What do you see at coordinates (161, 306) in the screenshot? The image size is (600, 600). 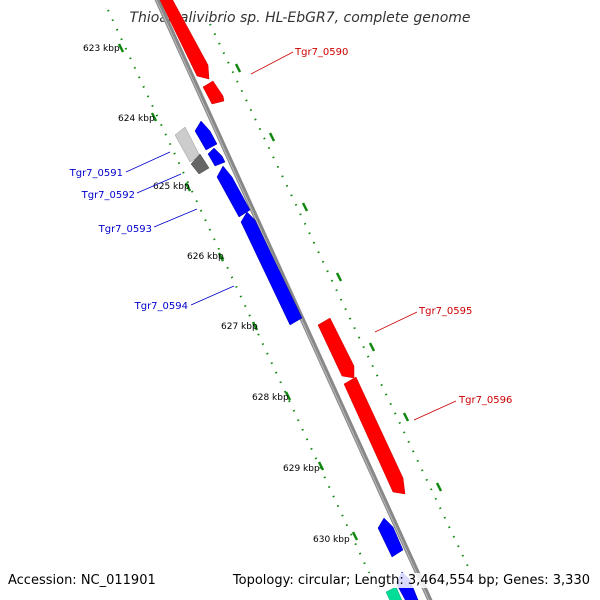 I see `gene-label: Tgr7_0594` at bounding box center [161, 306].